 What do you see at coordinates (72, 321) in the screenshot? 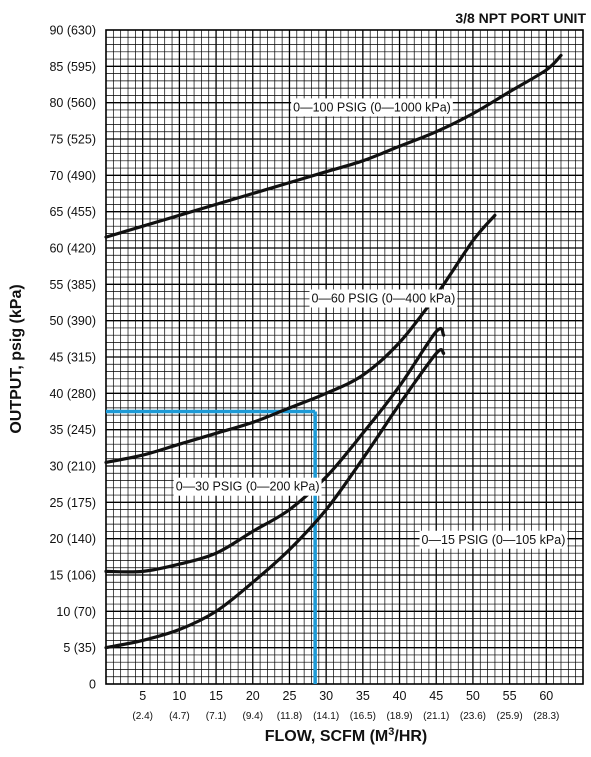
I see `y-tick-label: 50 (390)` at bounding box center [72, 321].